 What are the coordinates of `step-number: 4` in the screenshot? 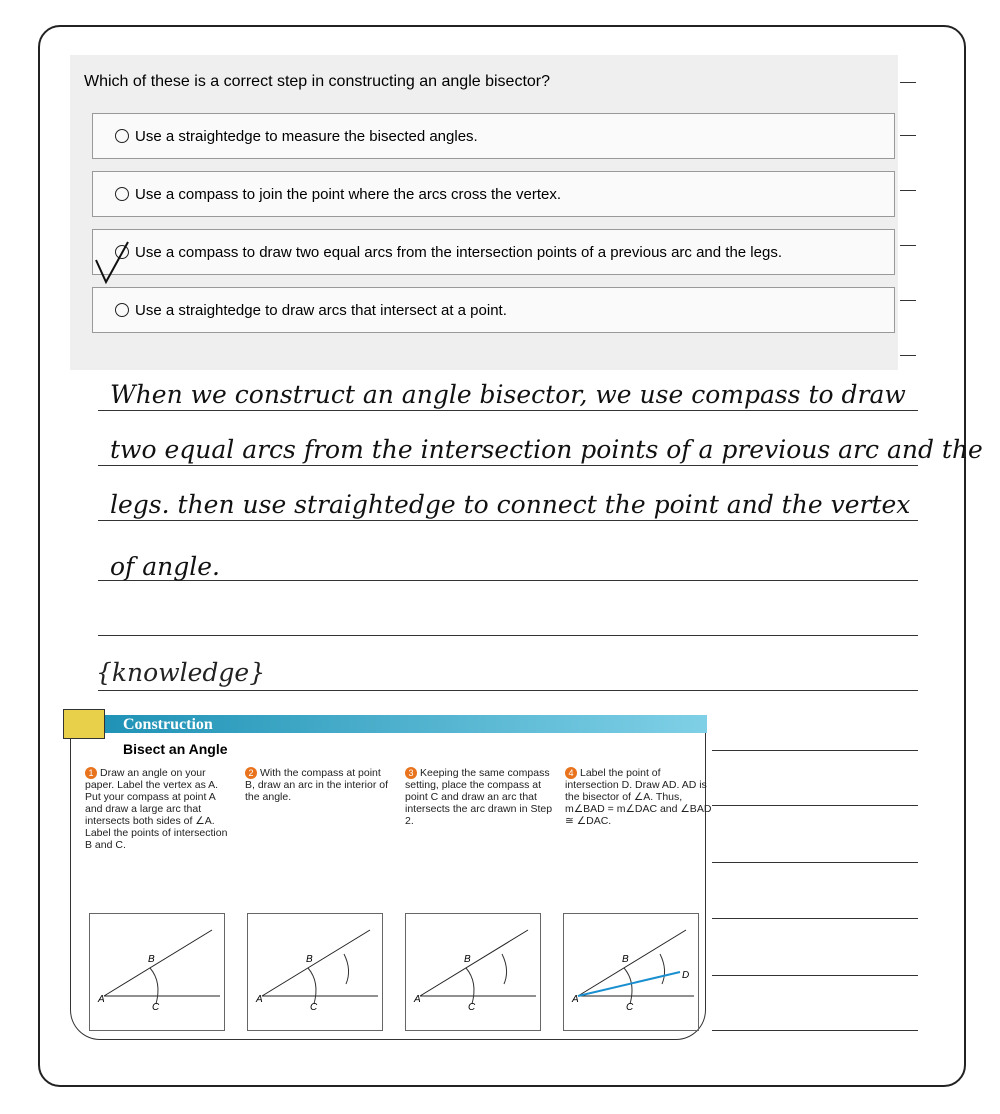 It's located at (571, 773).